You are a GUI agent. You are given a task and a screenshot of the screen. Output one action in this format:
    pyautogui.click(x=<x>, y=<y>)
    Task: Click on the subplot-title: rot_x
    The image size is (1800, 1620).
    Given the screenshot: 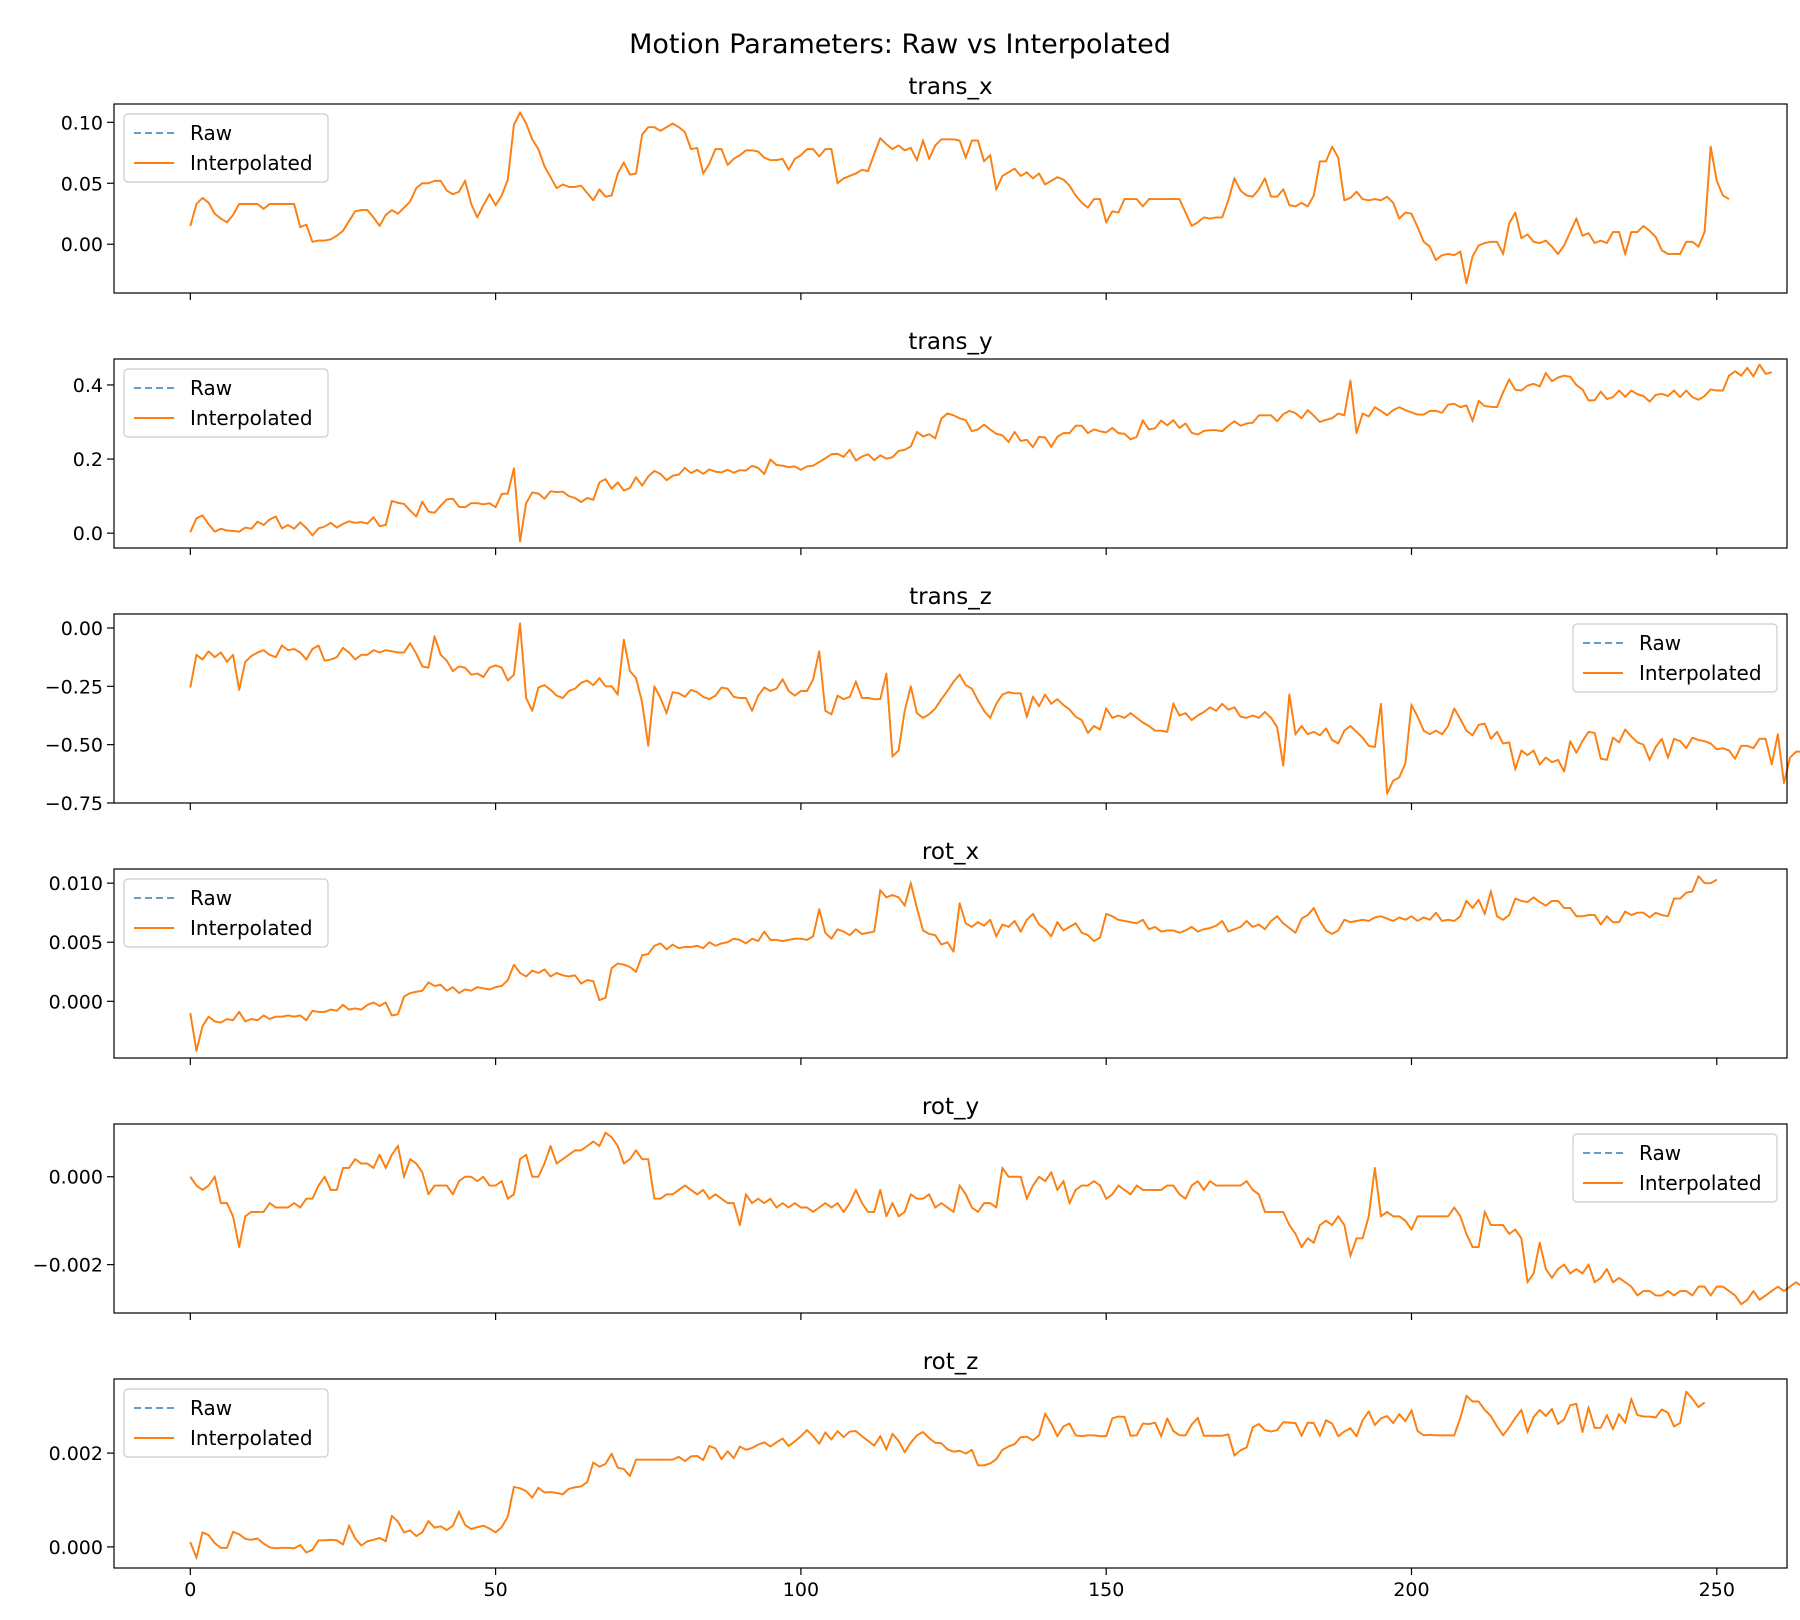 What is the action you would take?
    pyautogui.click(x=950, y=852)
    